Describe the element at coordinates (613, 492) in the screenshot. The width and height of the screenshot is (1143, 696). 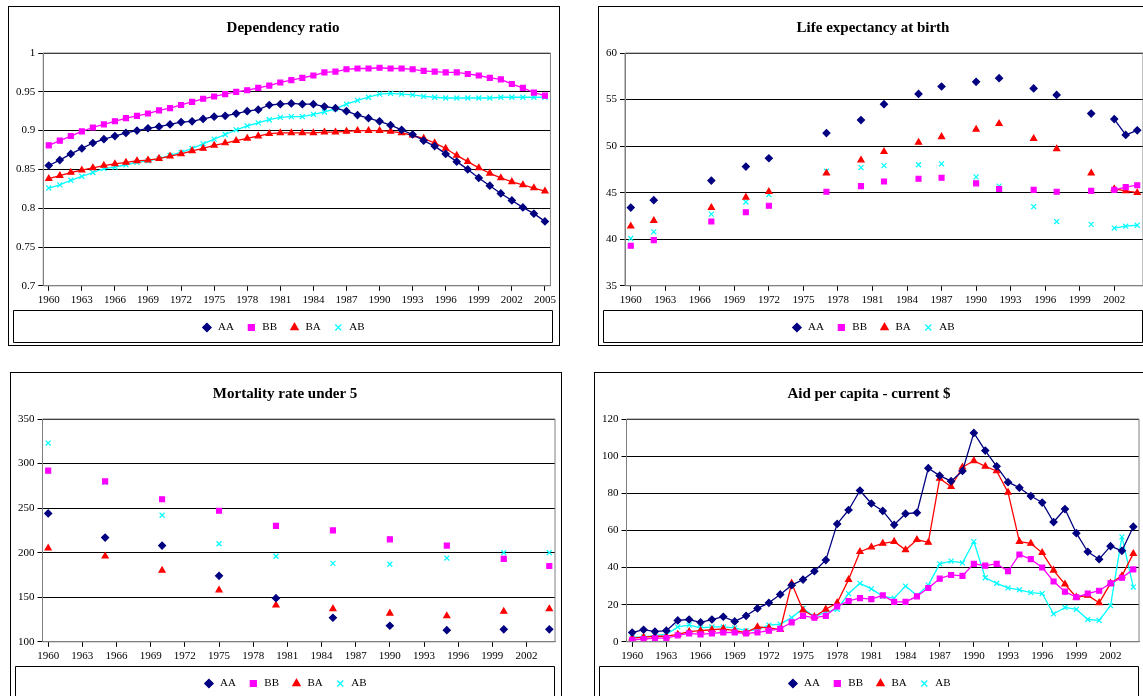
I see `y-tick-label: 80` at that location.